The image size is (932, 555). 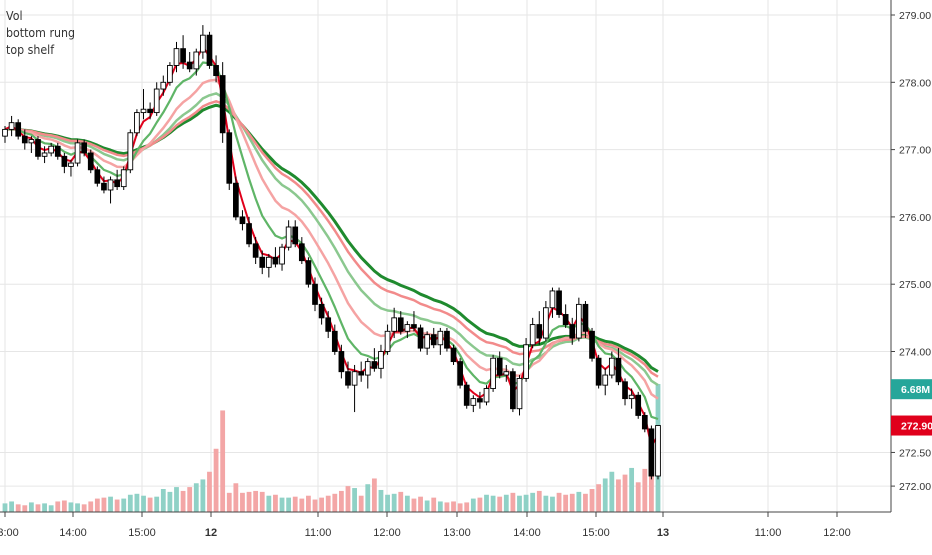 I want to click on y-tick-label: 275.00, so click(x=915, y=285).